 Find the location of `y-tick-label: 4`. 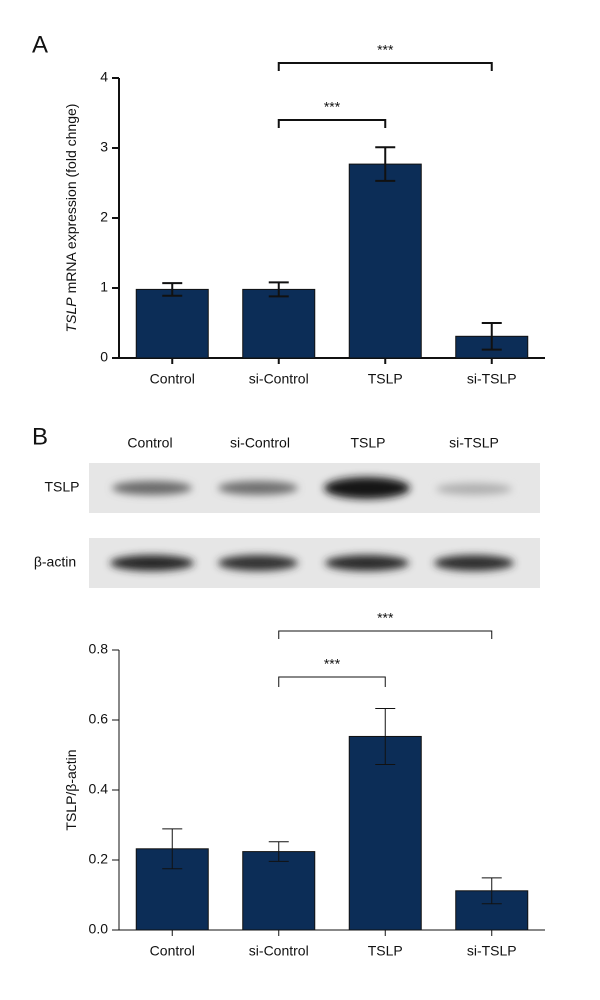

y-tick-label: 4 is located at coordinates (104, 77).